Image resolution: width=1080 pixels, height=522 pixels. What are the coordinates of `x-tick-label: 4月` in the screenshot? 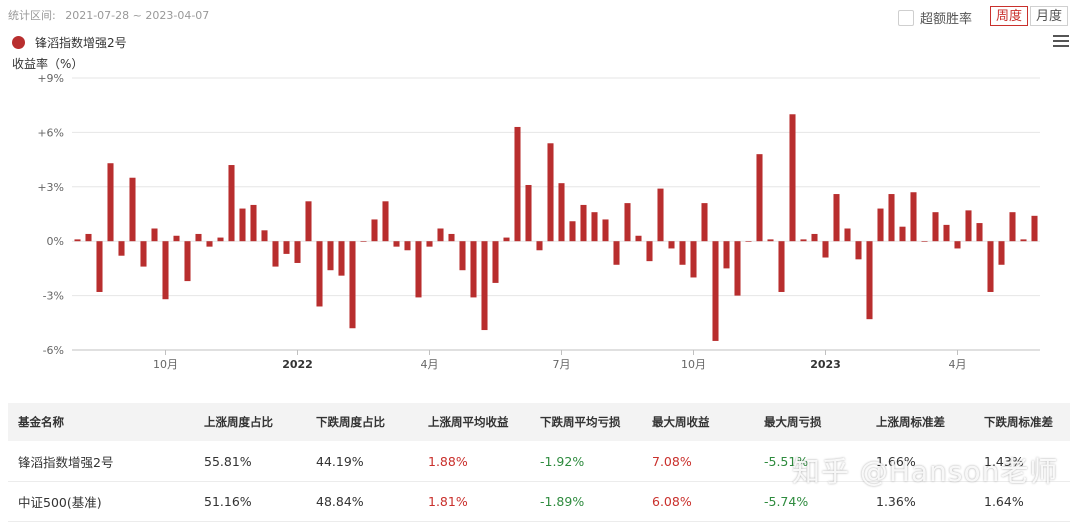 It's located at (958, 364).